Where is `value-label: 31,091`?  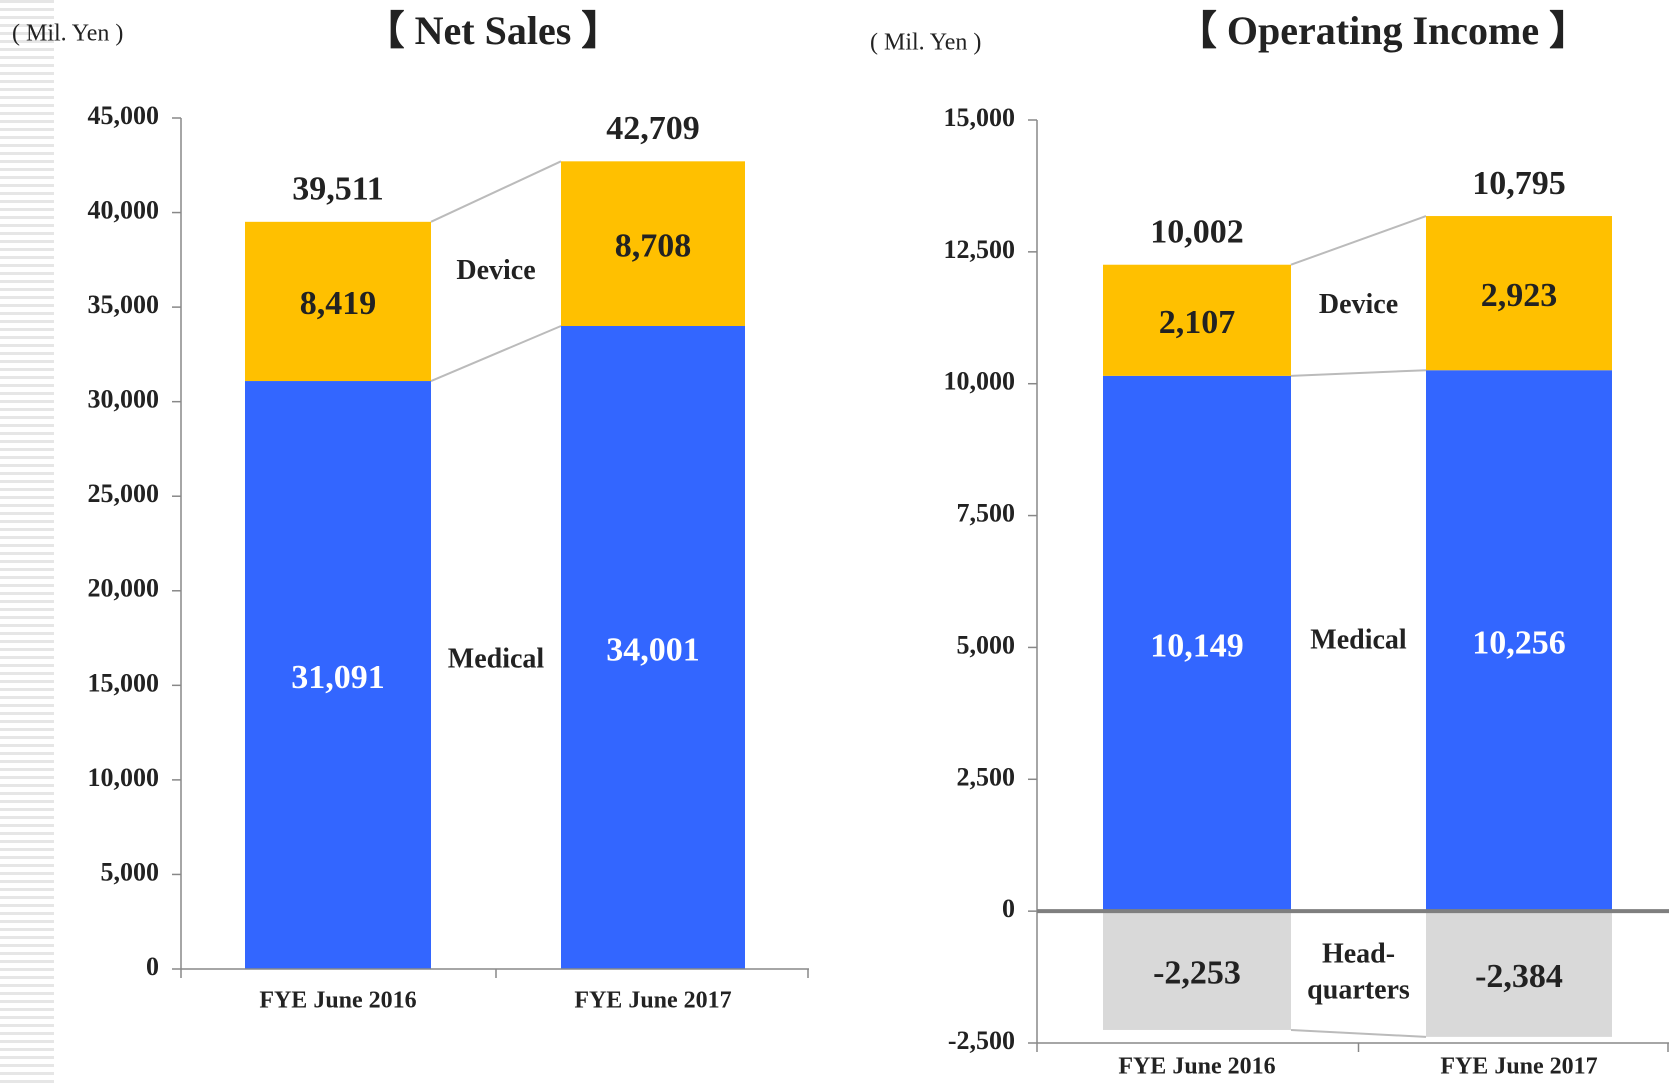 value-label: 31,091 is located at coordinates (338, 677).